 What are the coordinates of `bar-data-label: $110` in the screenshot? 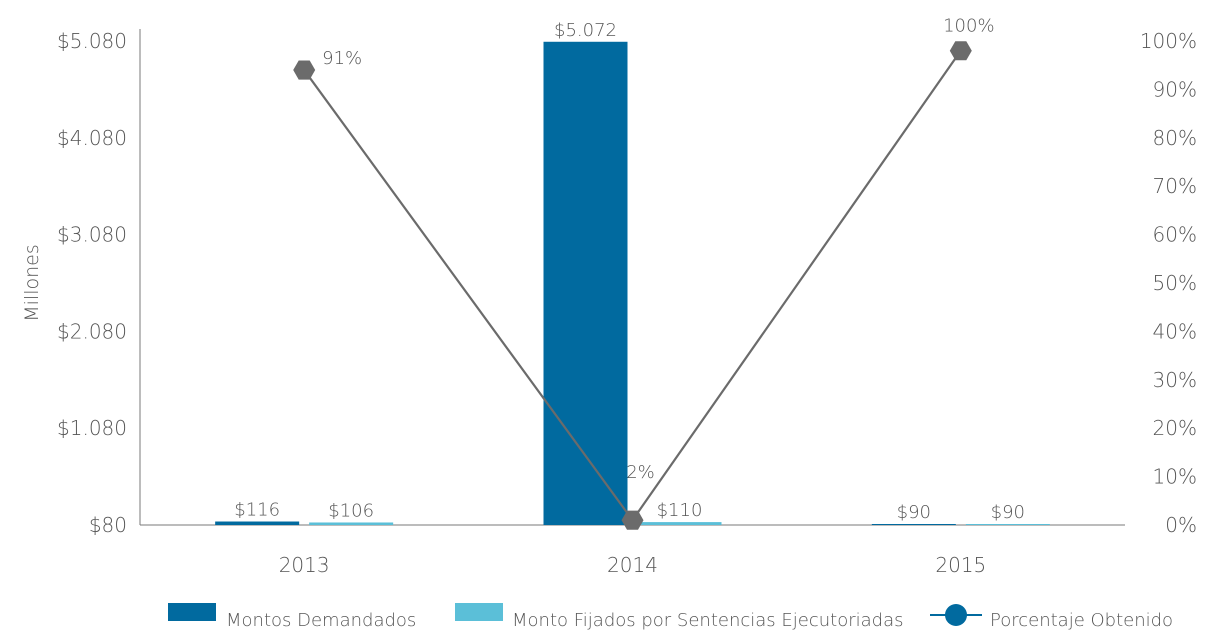 It's located at (680, 510).